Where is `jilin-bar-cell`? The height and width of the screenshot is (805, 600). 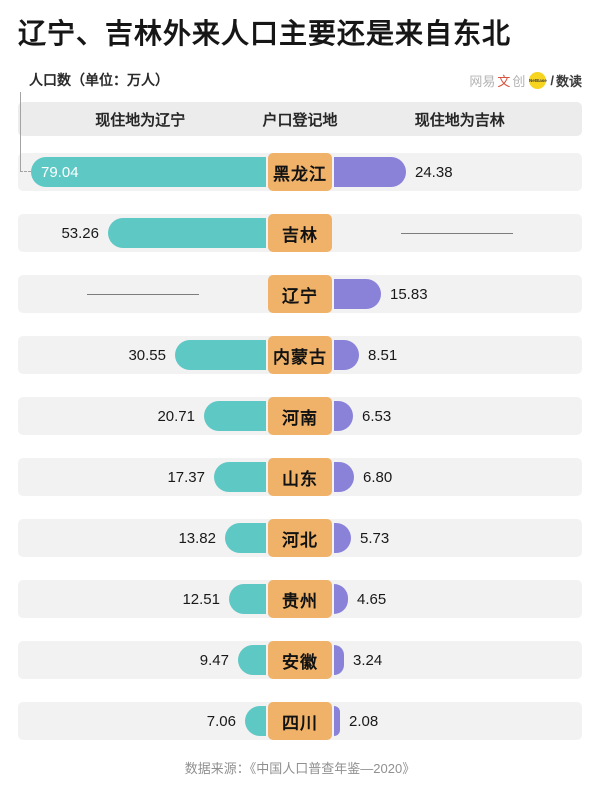 jilin-bar-cell is located at coordinates (457, 233).